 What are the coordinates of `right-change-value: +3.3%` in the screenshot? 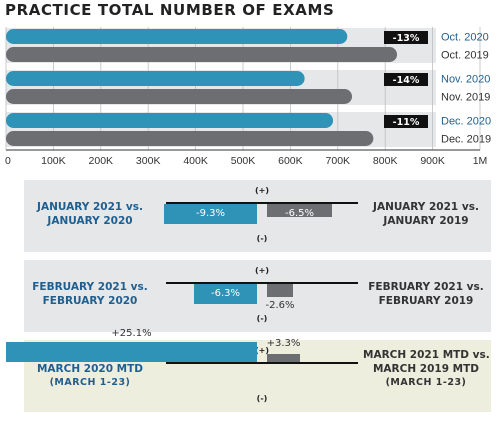 It's located at (283, 343).